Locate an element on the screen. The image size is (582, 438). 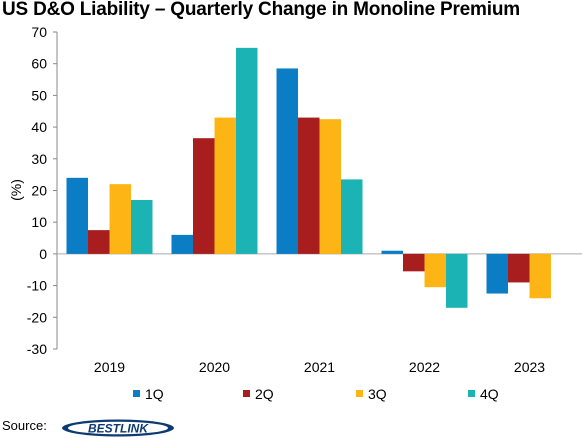
y-tick-label: 50 is located at coordinates (39, 95).